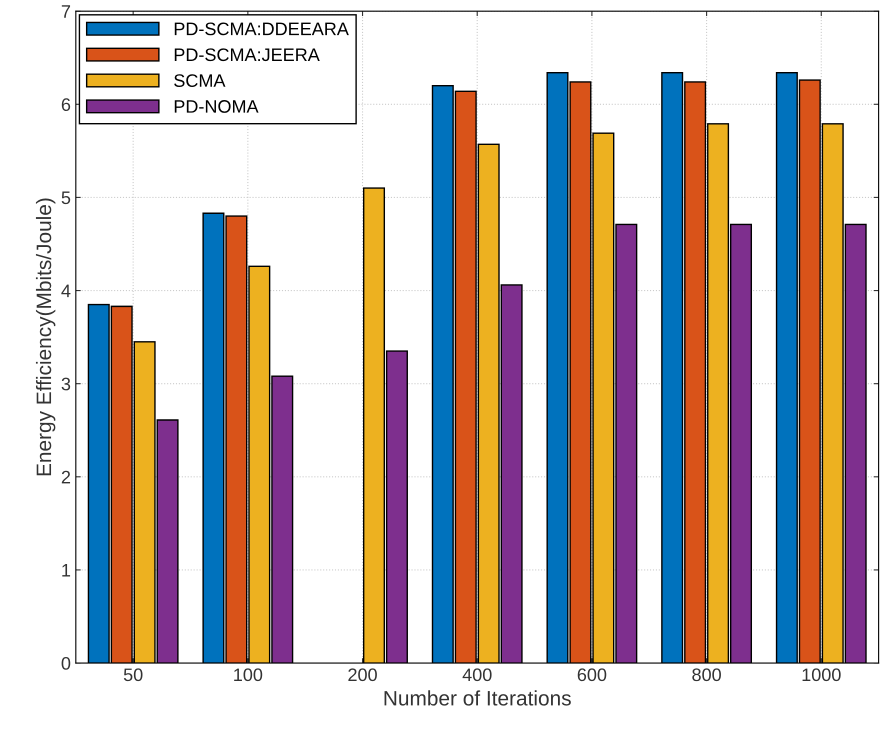 The width and height of the screenshot is (892, 745). I want to click on x-axis-title: Number of Iterations, so click(477, 698).